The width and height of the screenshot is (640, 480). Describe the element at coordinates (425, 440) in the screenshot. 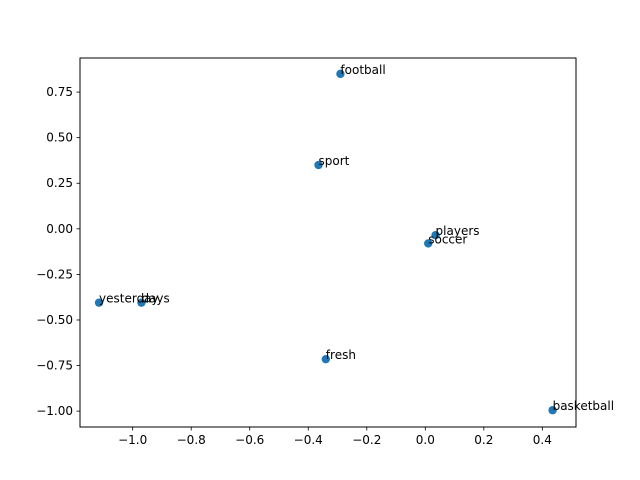

I see `x-tick-label: 0.0` at that location.